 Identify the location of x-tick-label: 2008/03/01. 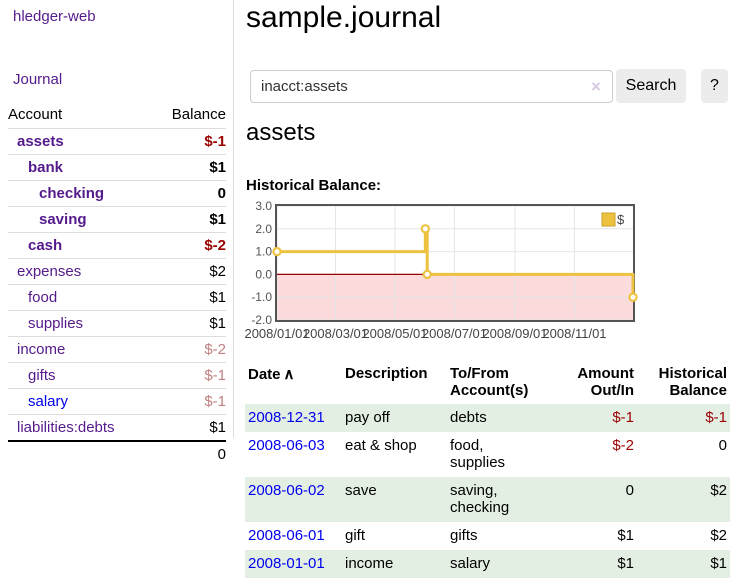
(335, 333).